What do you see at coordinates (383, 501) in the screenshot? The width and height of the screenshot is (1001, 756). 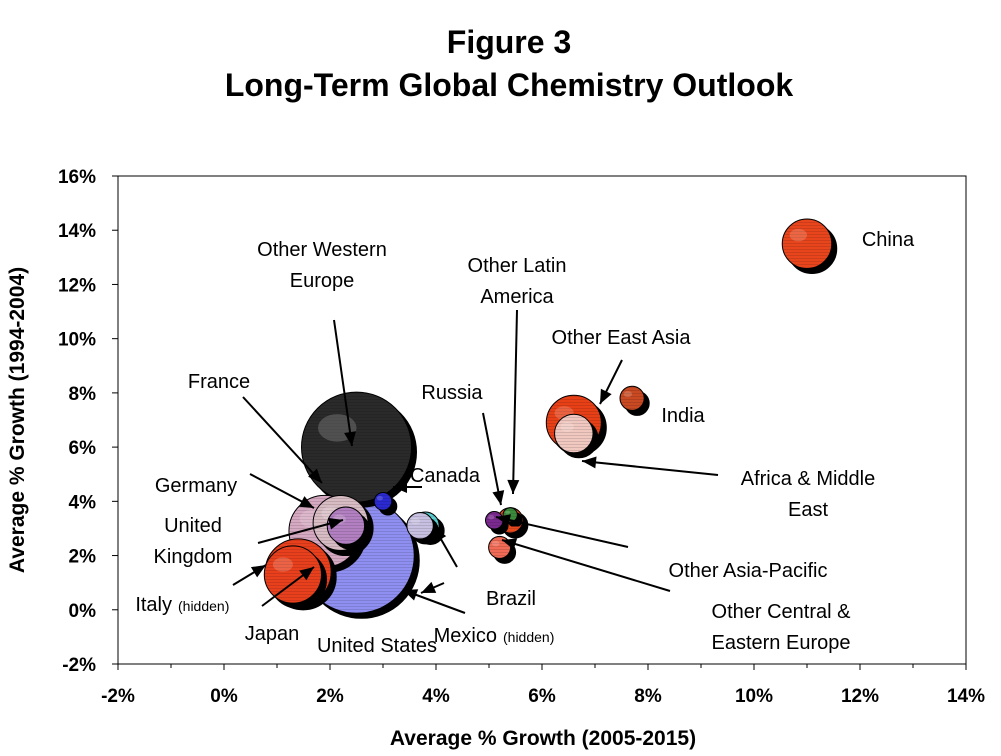 I see `bubble-canada` at bounding box center [383, 501].